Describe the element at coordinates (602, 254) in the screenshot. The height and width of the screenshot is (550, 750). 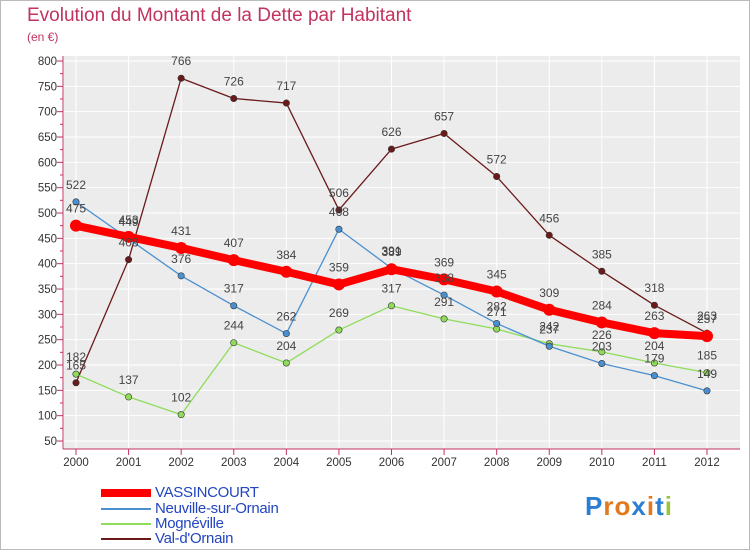
I see `data-label: 385` at that location.